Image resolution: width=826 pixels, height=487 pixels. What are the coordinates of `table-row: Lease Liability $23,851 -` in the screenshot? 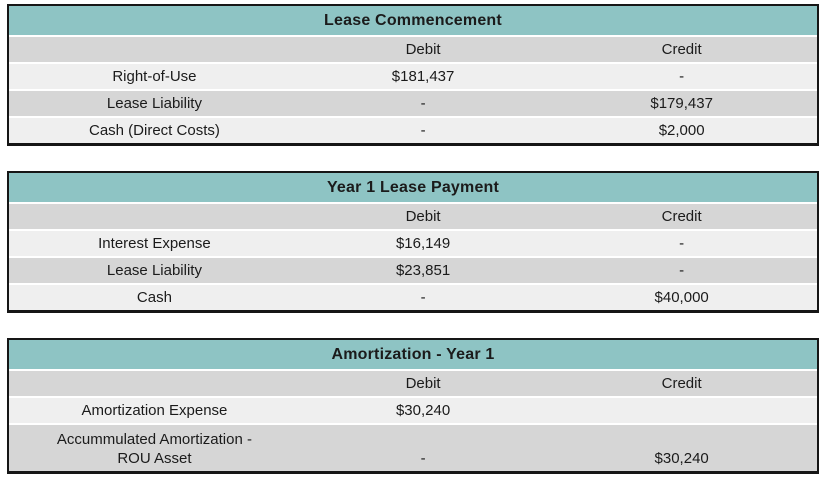 It's located at (413, 269).